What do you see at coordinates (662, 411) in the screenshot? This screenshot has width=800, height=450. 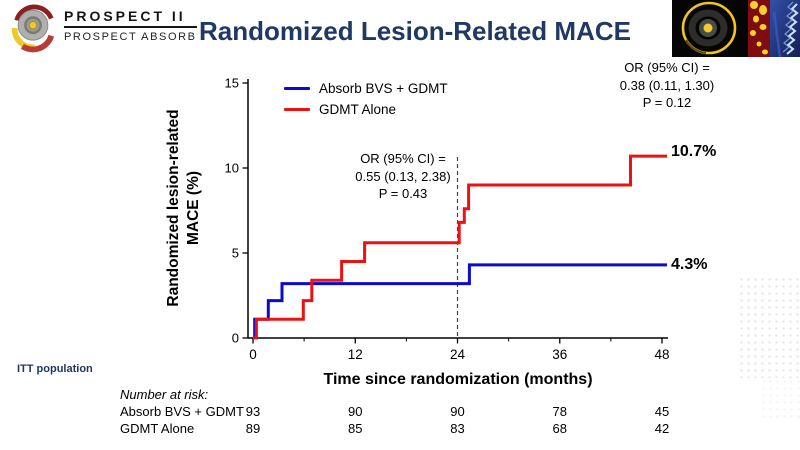 I see `risk-value: 45` at bounding box center [662, 411].